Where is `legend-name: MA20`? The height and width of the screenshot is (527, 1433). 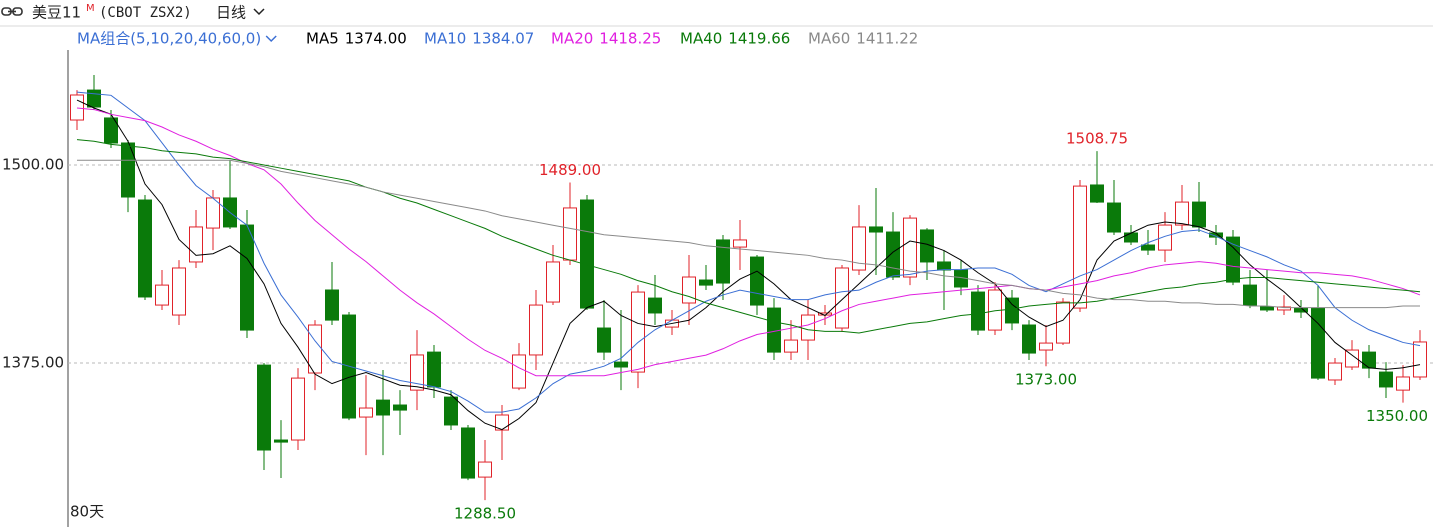 legend-name: MA20 is located at coordinates (572, 39).